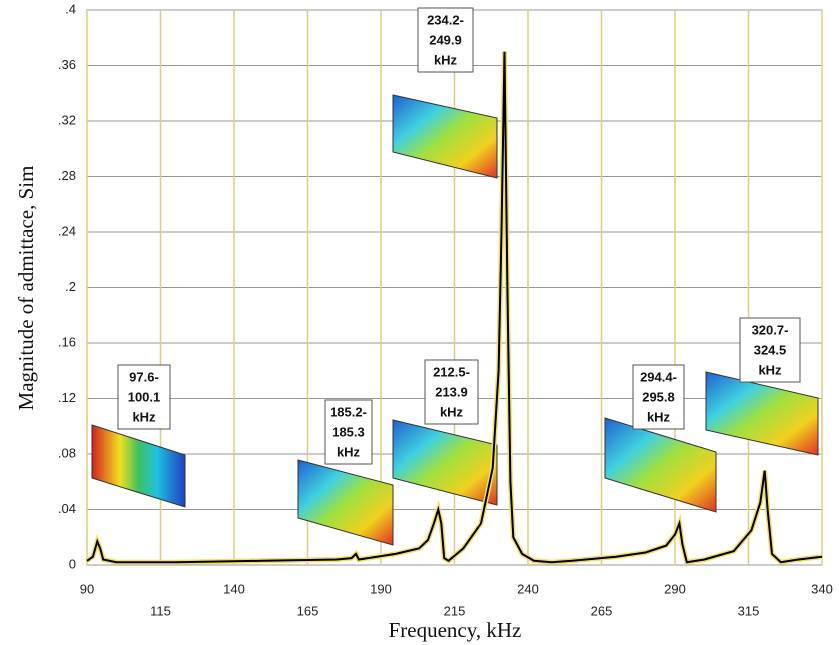 The width and height of the screenshot is (839, 645). What do you see at coordinates (308, 610) in the screenshot?
I see `x-tick-label: 165` at bounding box center [308, 610].